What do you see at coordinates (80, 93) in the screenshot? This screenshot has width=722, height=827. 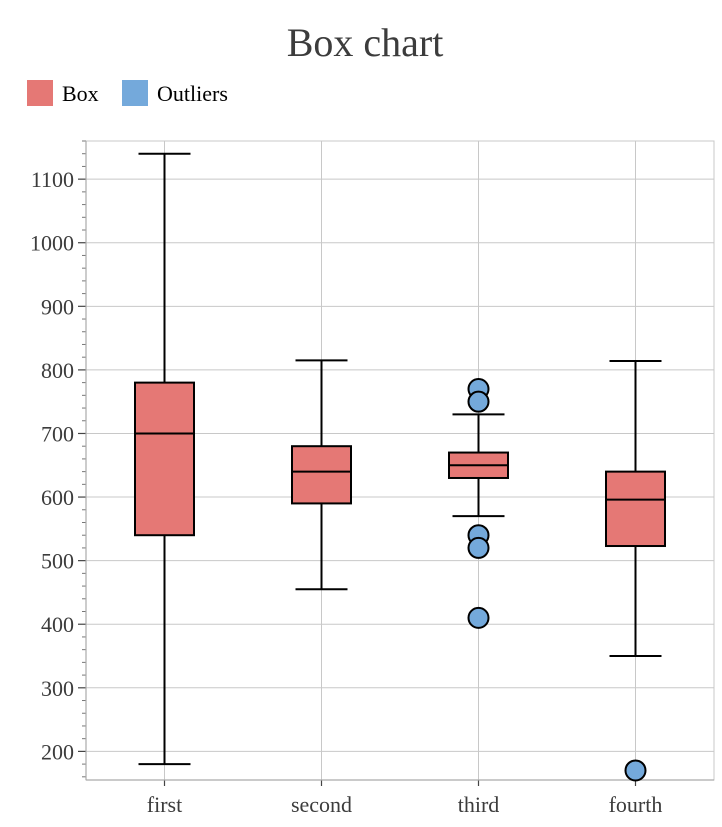 I see `legend-label-box: Box` at bounding box center [80, 93].